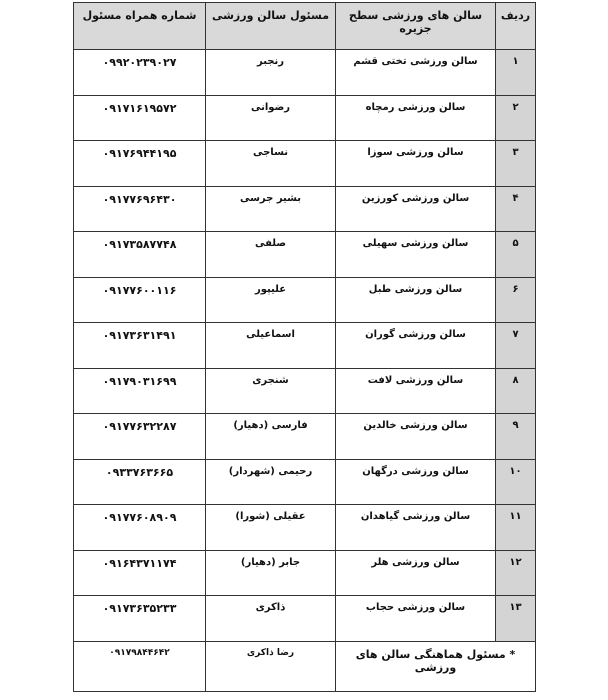 This screenshot has width=608, height=700. I want to click on manager-name: جابر (دهیار), so click(270, 572).